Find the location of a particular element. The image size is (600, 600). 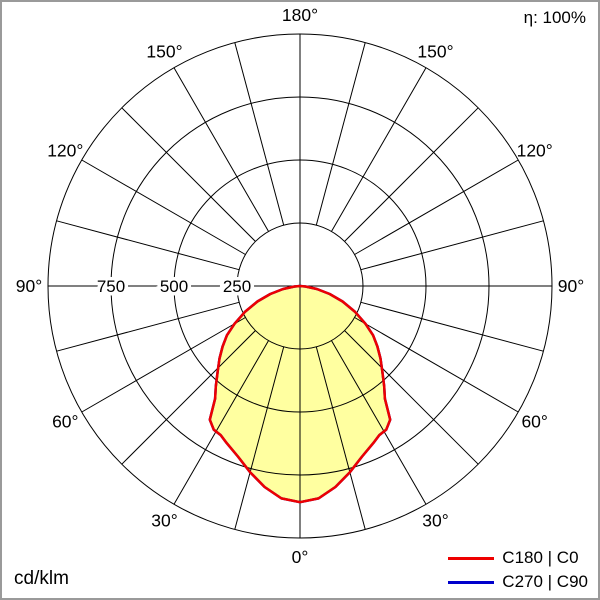

legend-item-c180-c0: C180 | C0 is located at coordinates (513, 558).